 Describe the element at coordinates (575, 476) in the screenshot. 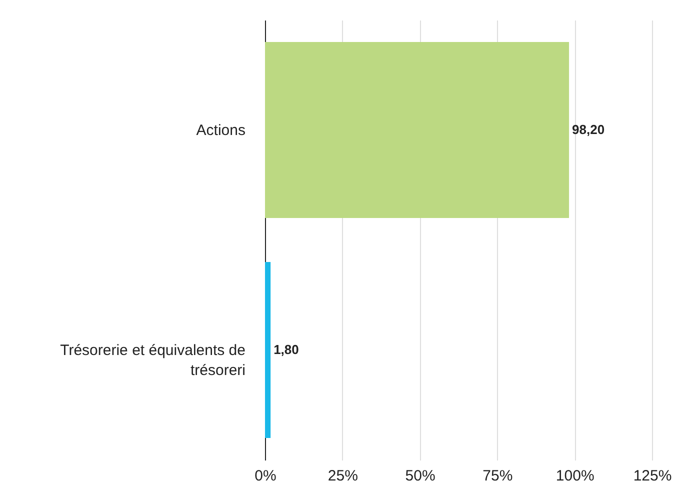

I see `x-tick-label: 100%` at that location.